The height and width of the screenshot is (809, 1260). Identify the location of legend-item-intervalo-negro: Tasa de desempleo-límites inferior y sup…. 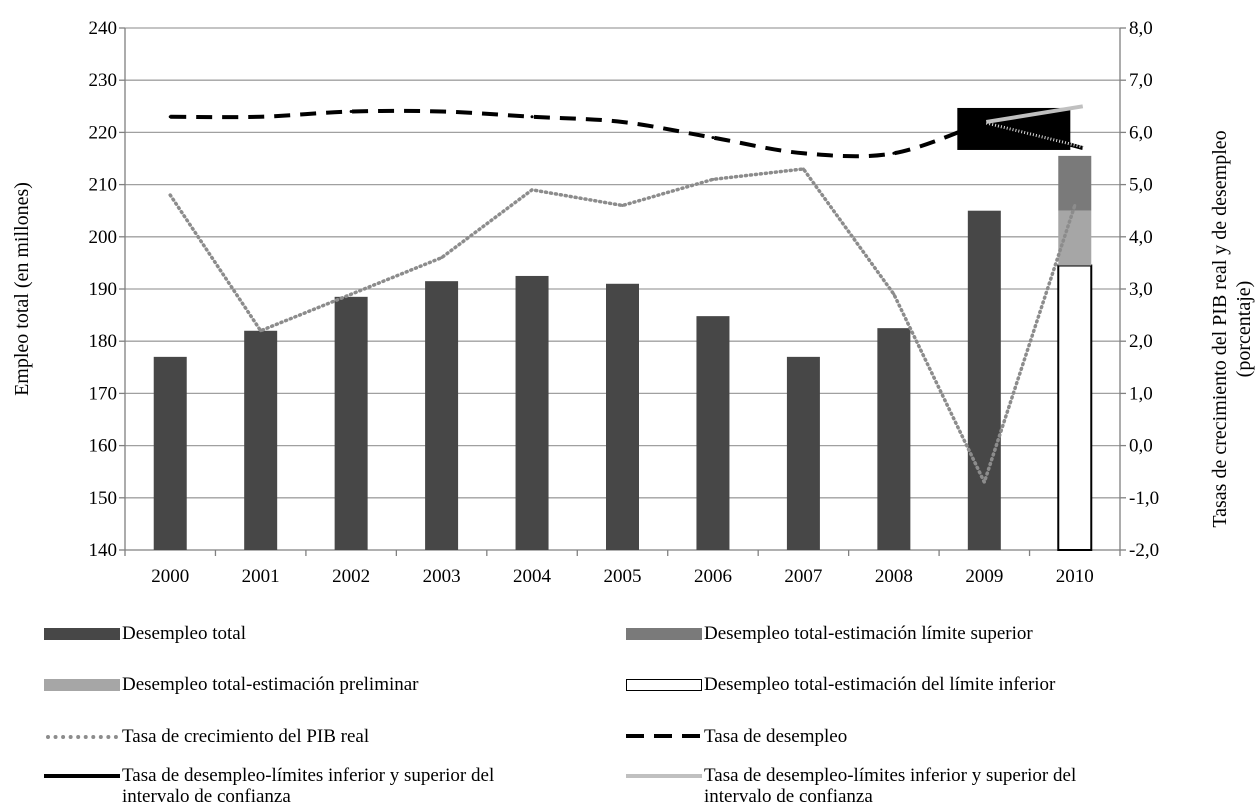
(269, 786).